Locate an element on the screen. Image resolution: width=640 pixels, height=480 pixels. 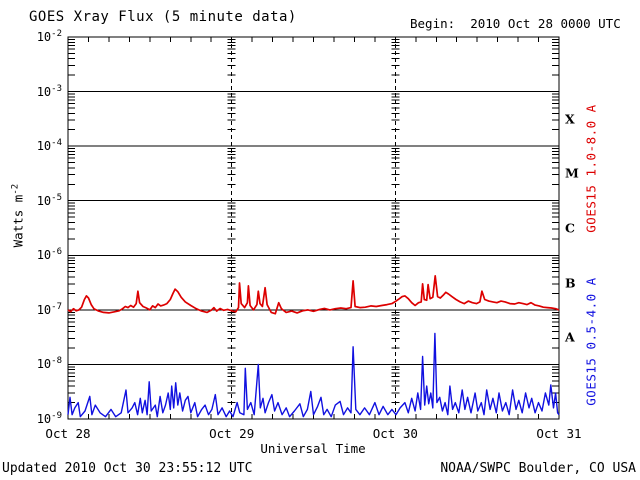
y-tick-label: 10⁻⁴ is located at coordinates (49, 146).